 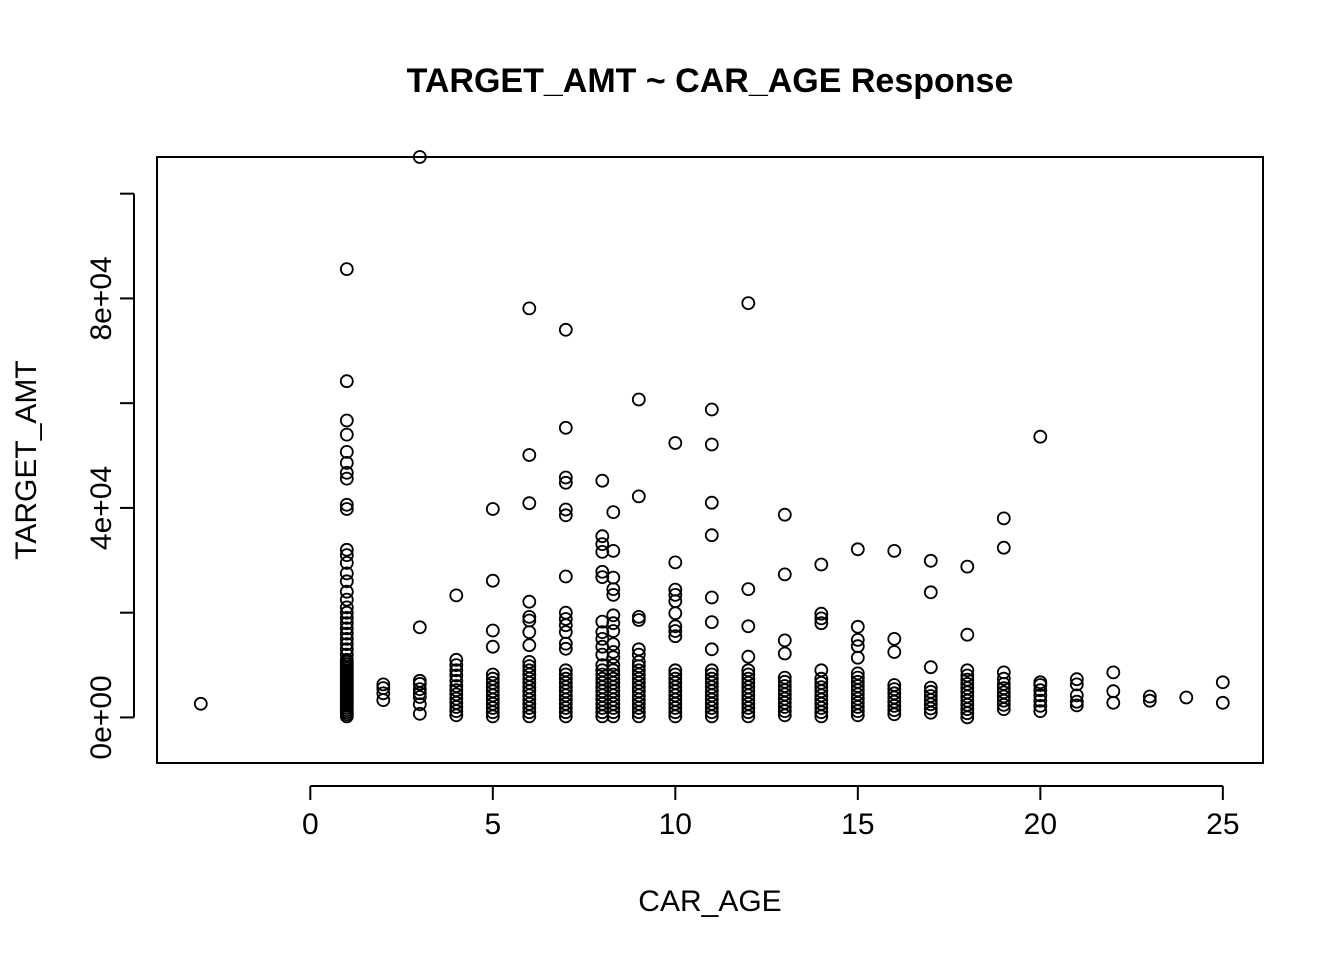 I want to click on y-tick-label: 4e+04, so click(x=101, y=508).